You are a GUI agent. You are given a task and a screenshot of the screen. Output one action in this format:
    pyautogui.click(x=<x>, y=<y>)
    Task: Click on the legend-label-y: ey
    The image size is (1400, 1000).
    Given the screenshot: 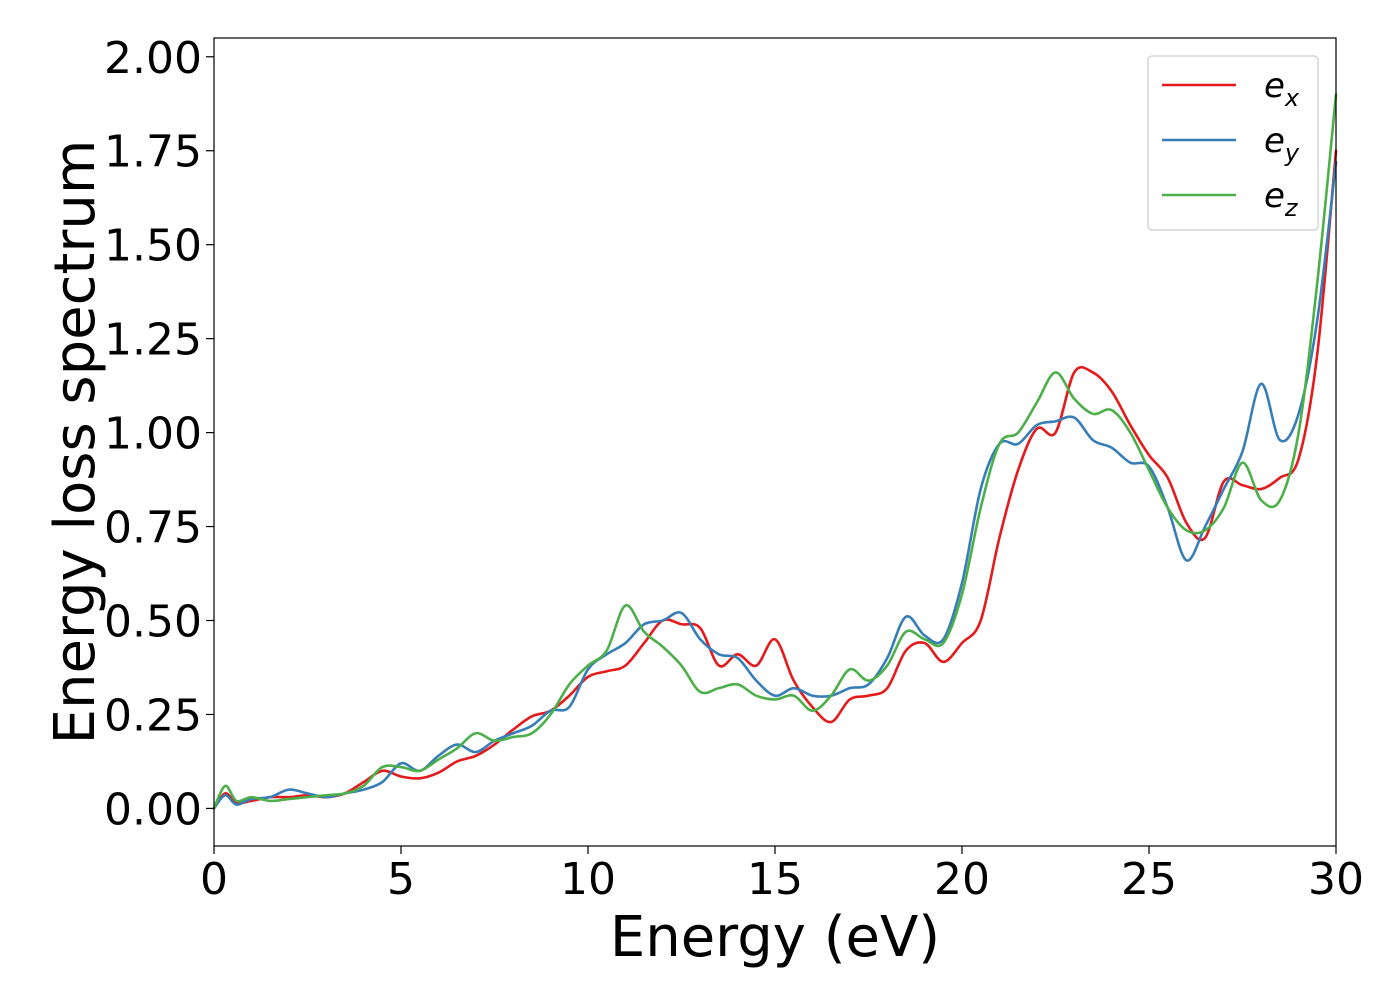 What is the action you would take?
    pyautogui.click(x=1282, y=144)
    